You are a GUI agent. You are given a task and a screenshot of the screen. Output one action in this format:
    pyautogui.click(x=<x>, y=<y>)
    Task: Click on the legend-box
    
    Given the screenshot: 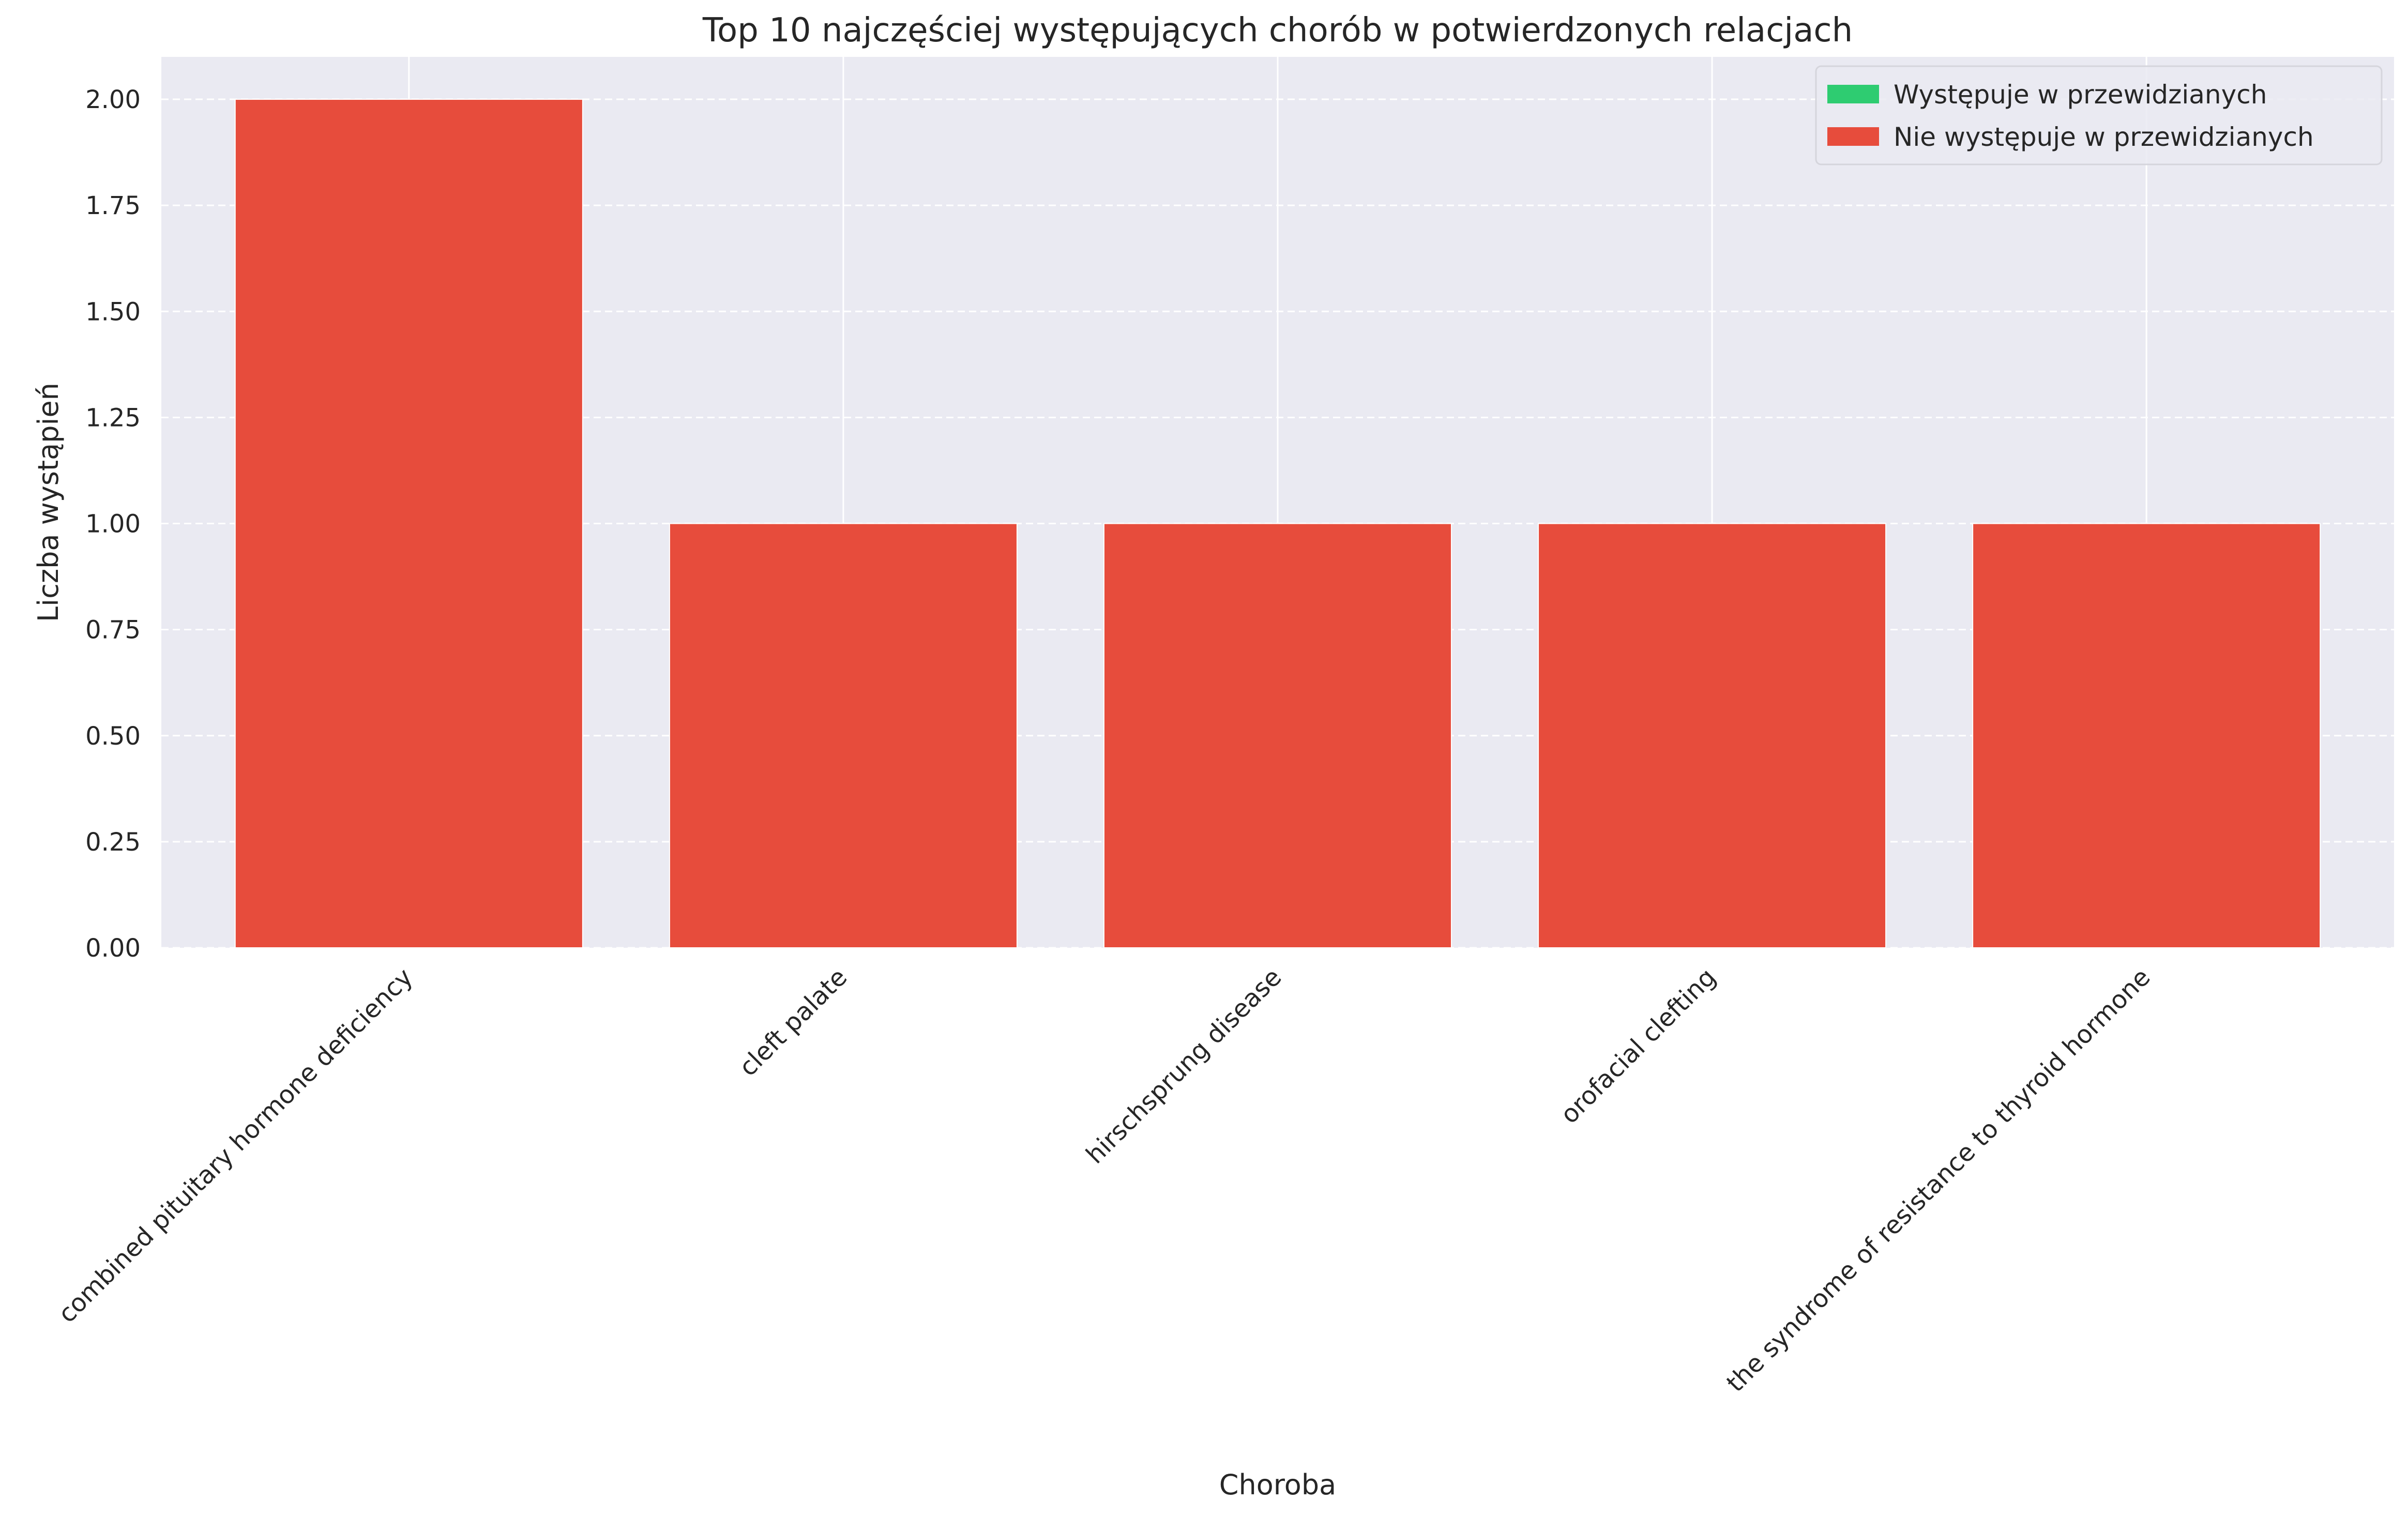 What is the action you would take?
    pyautogui.click(x=2099, y=115)
    